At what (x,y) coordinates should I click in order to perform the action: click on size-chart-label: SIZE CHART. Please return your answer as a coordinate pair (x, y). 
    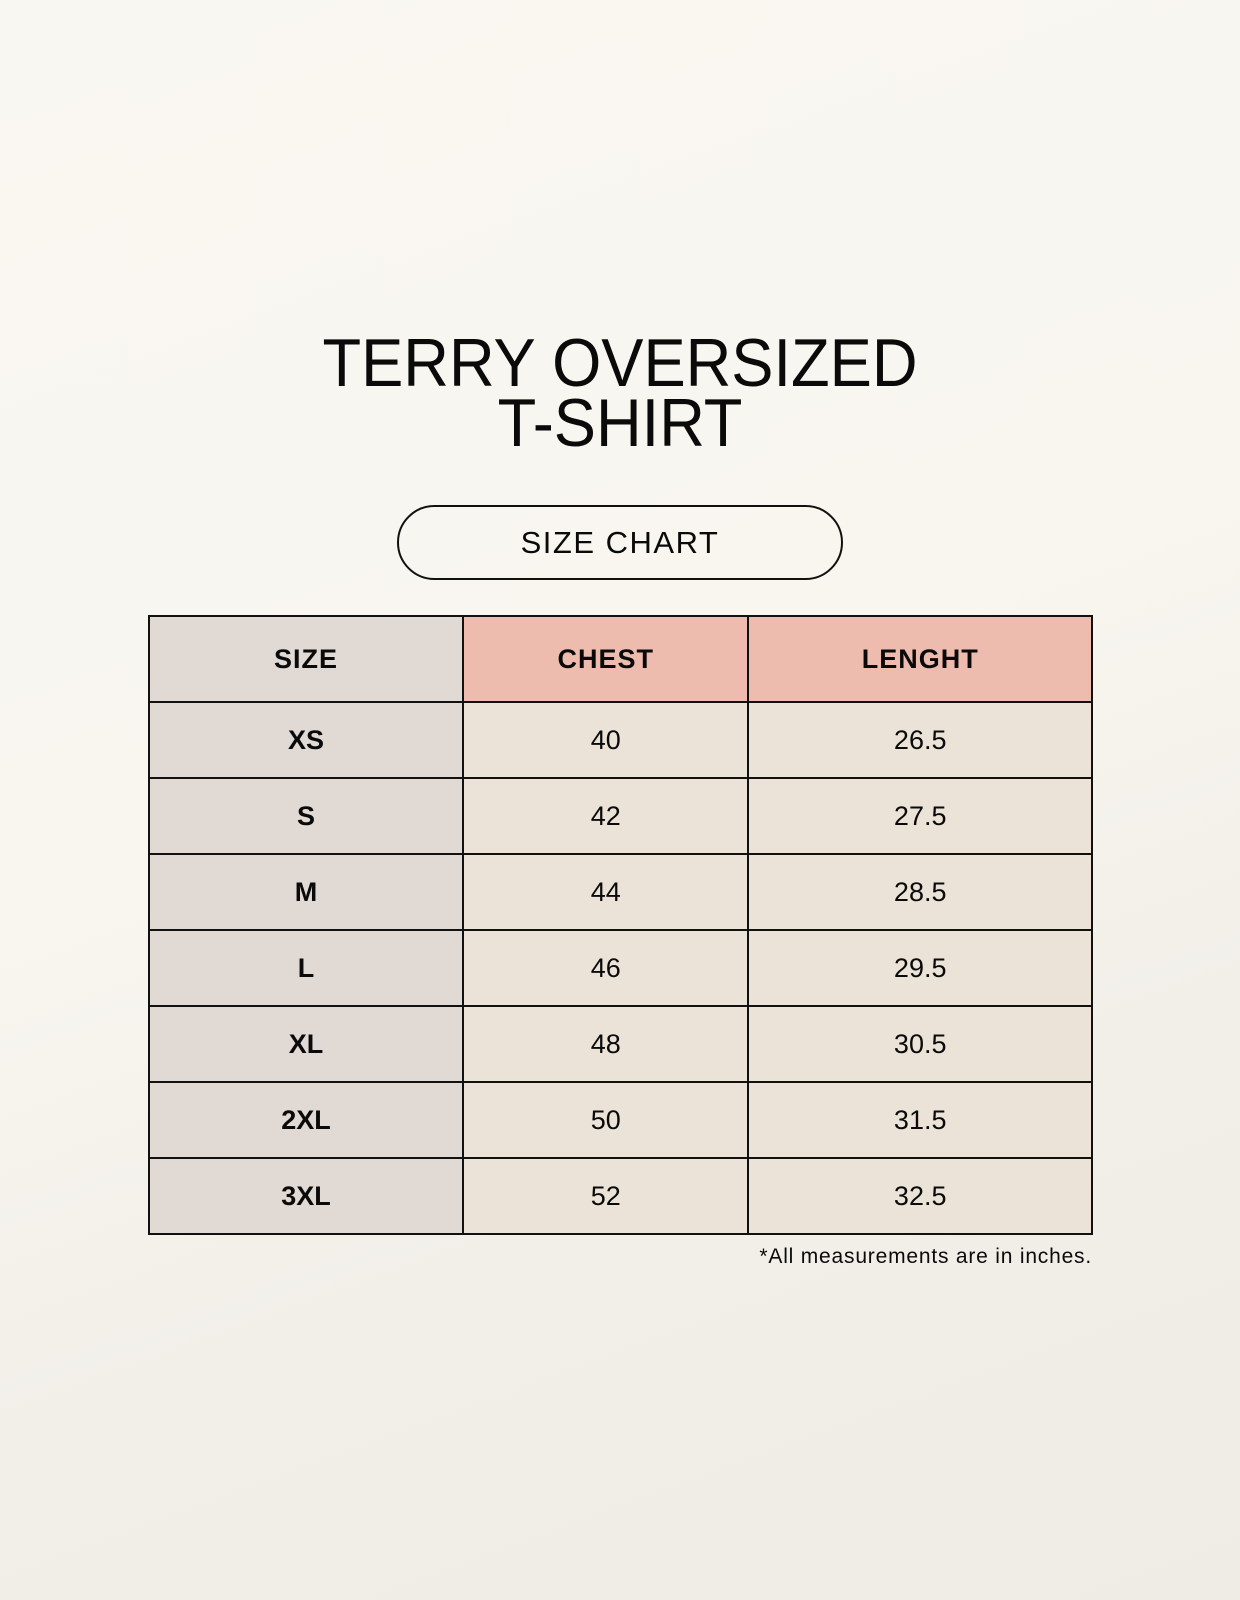
    Looking at the image, I should click on (620, 542).